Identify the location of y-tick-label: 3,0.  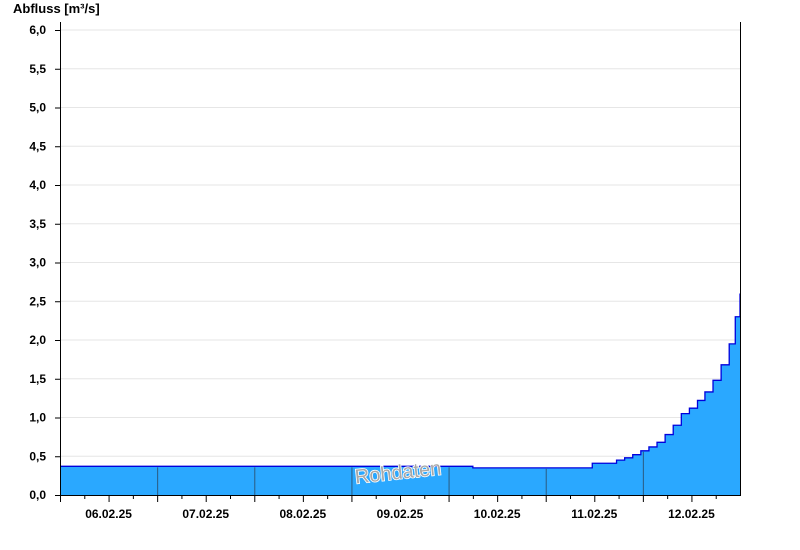
(37, 263).